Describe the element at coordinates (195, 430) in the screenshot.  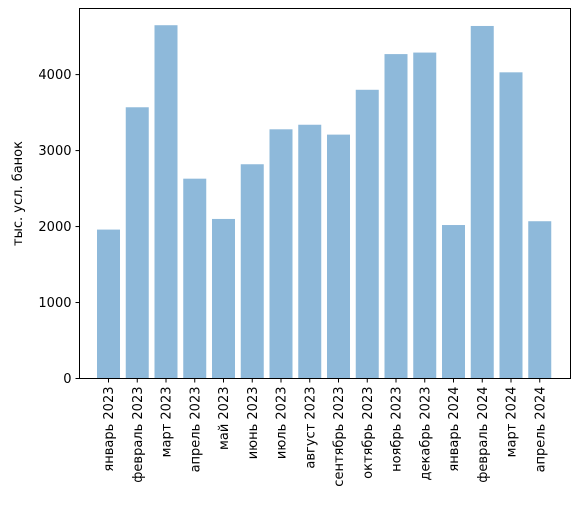
I see `x-tick-label: апрель 2023` at that location.